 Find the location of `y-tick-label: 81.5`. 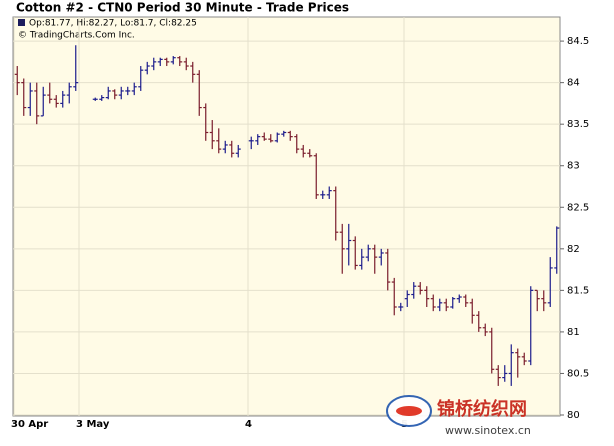

y-tick-label: 81.5 is located at coordinates (578, 290).